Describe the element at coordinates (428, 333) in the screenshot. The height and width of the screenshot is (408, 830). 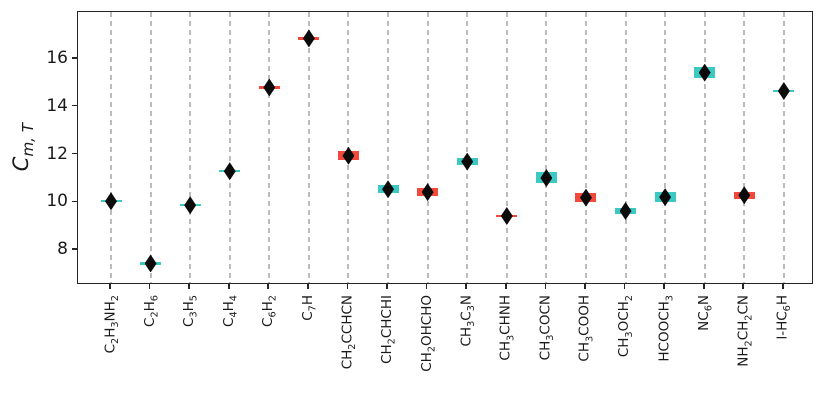
I see `x-tick-label: CH2OHCHO` at that location.